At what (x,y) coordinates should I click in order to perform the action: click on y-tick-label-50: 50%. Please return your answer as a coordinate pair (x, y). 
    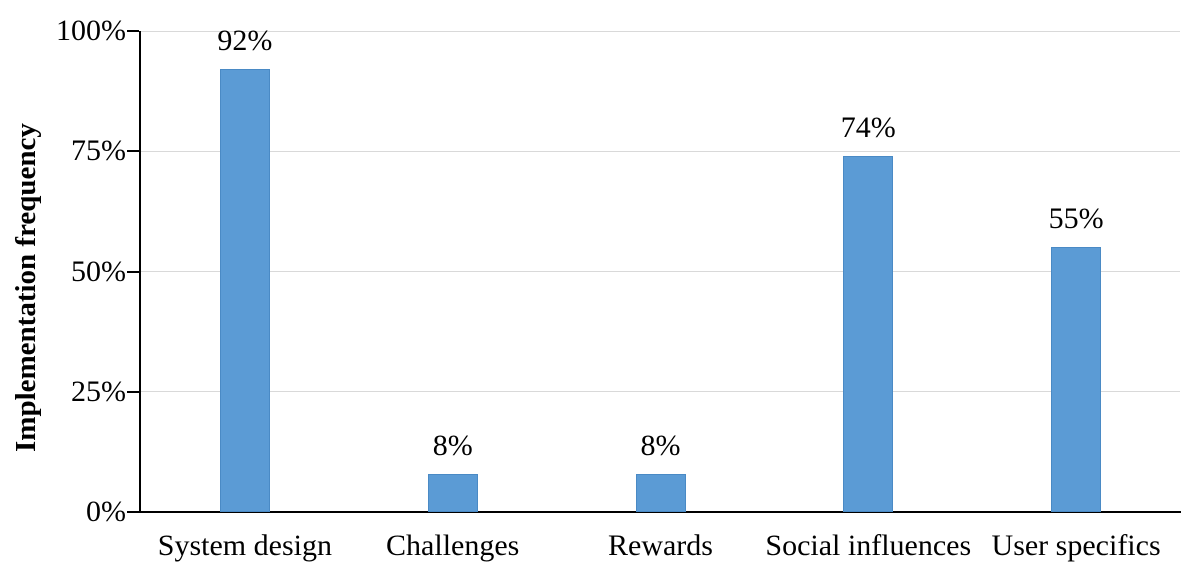
    Looking at the image, I should click on (98, 271).